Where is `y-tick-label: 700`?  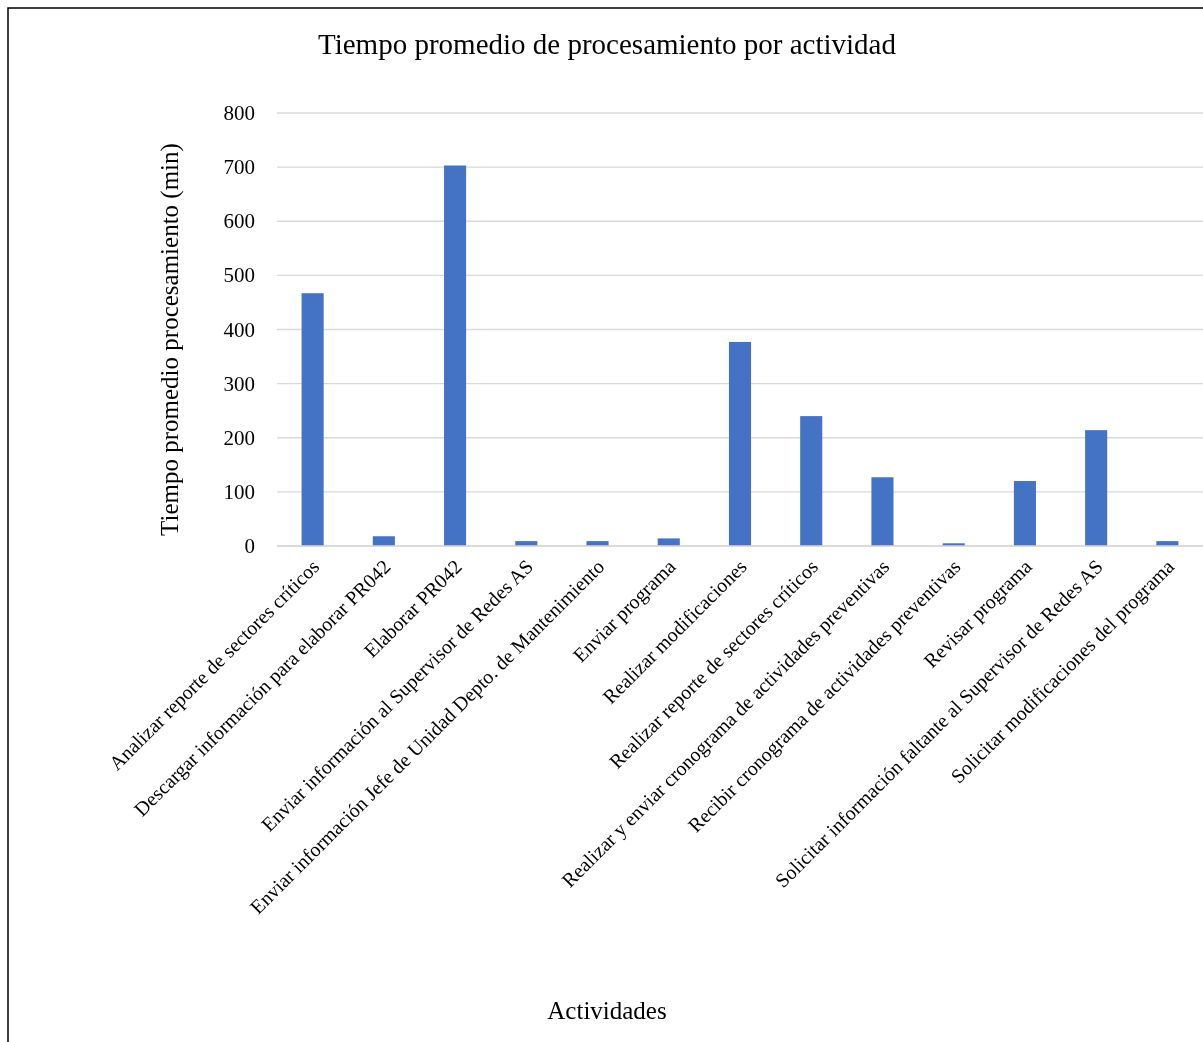
y-tick-label: 700 is located at coordinates (239, 167).